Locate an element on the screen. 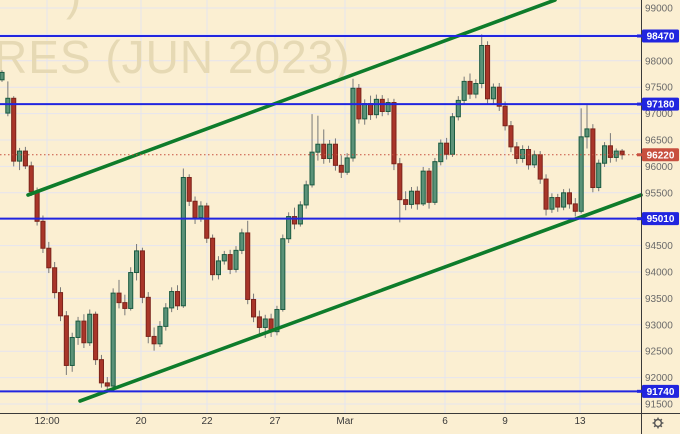  price-level-badge-label: 97180 is located at coordinates (661, 105).